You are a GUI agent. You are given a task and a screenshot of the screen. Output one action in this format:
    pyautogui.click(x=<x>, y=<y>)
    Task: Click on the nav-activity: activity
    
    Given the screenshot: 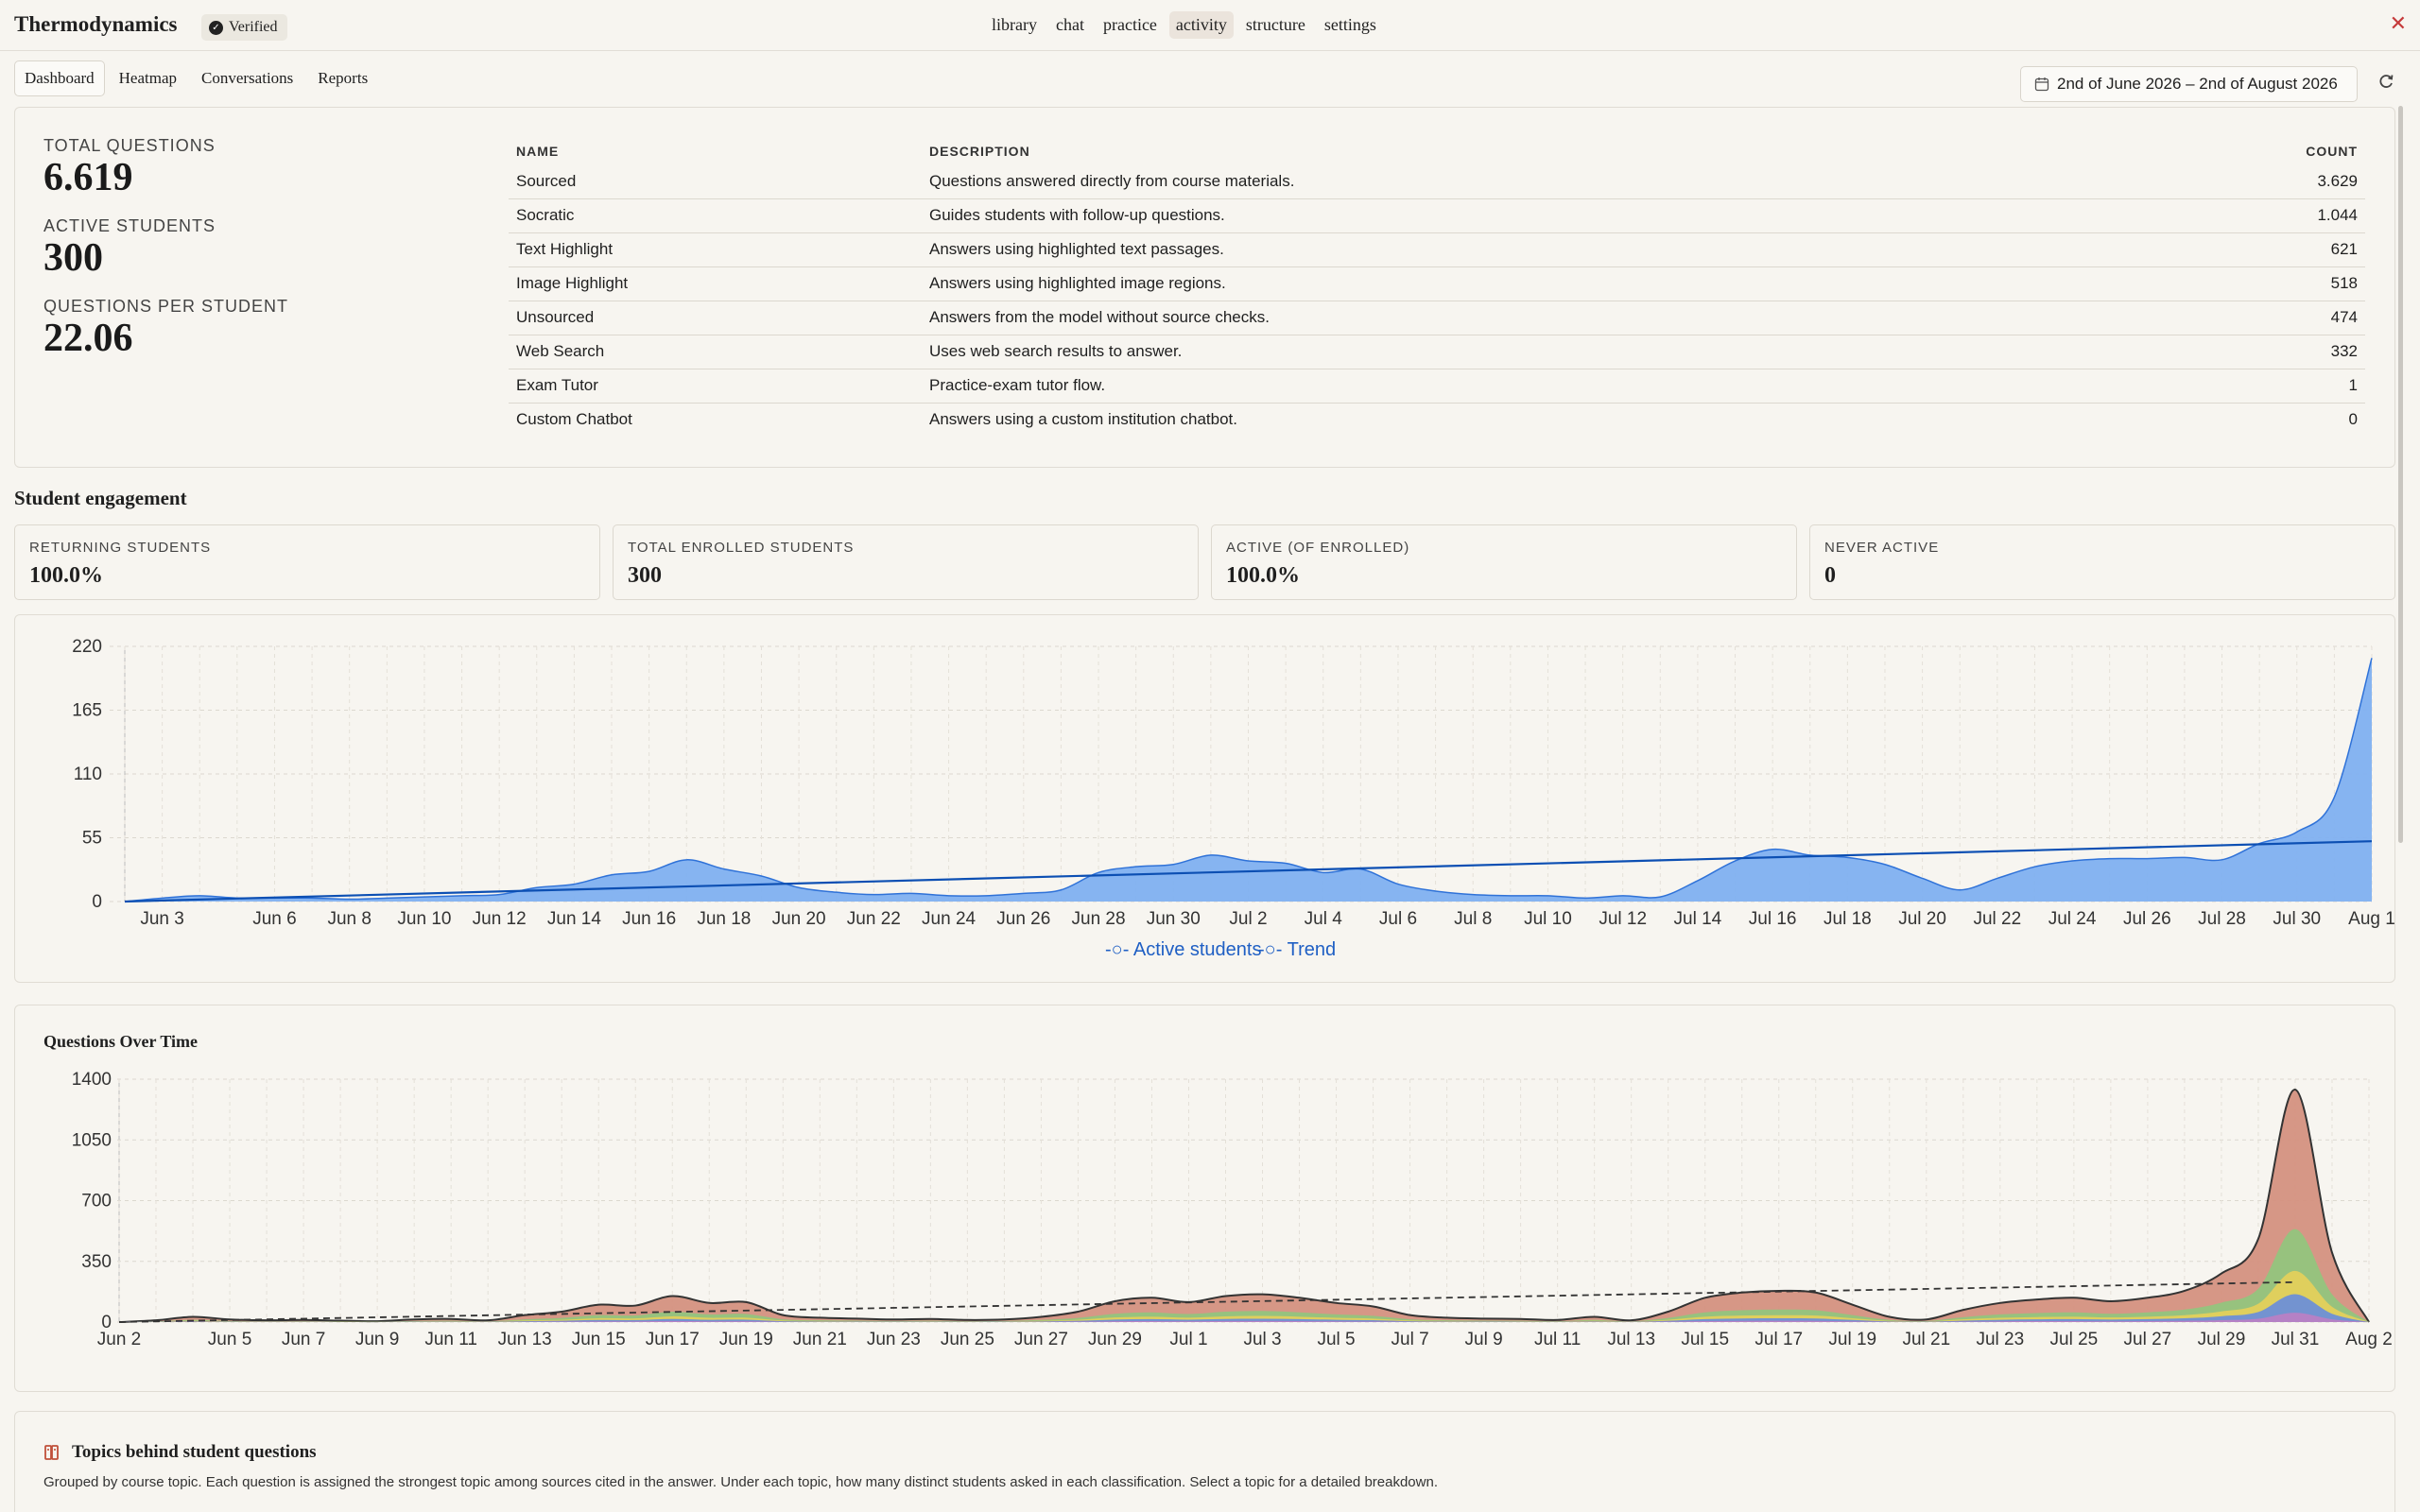 What is the action you would take?
    pyautogui.click(x=1201, y=25)
    